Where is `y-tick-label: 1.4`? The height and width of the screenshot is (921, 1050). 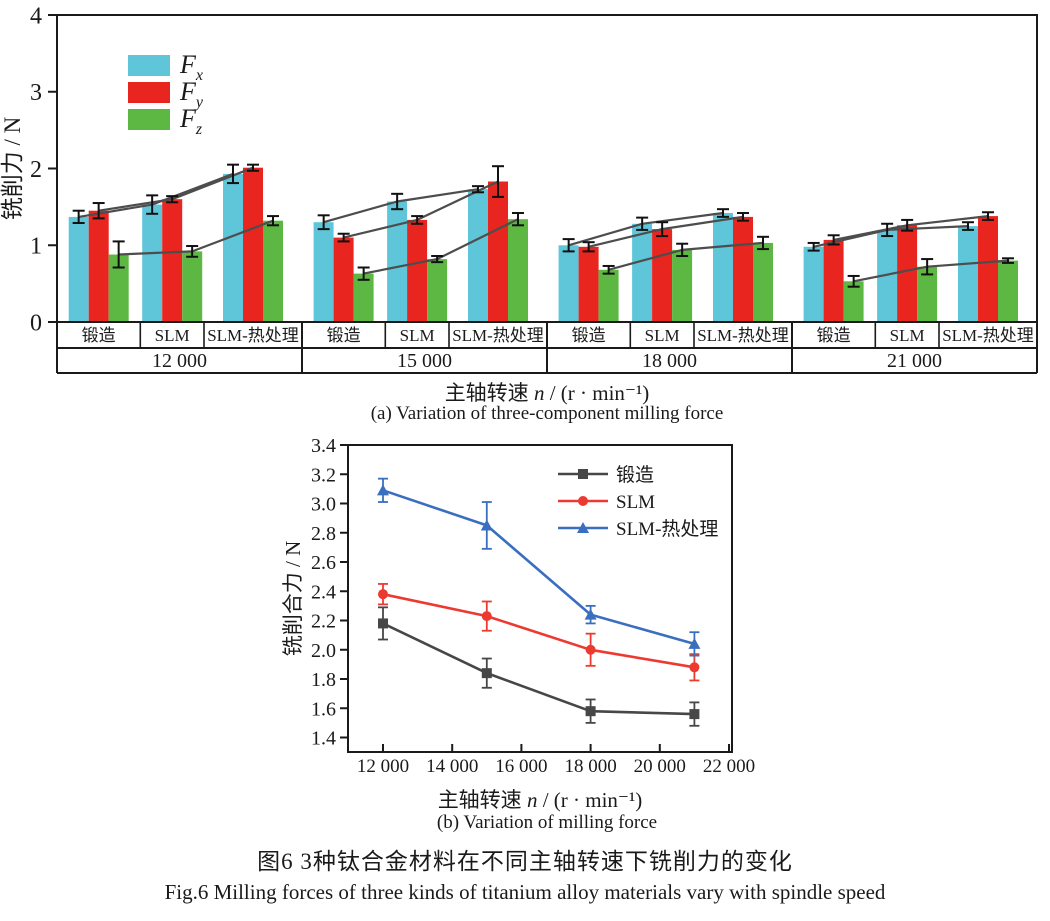 y-tick-label: 1.4 is located at coordinates (323, 739).